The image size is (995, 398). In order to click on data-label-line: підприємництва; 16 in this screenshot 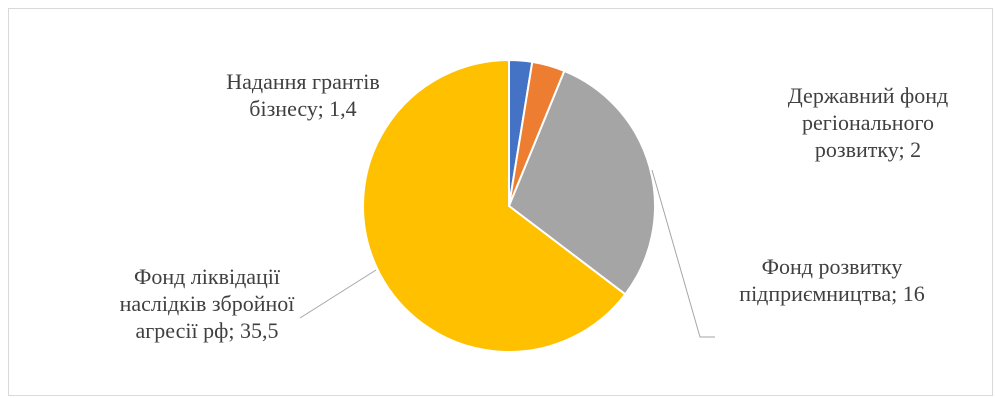, I will do `click(832, 293)`.